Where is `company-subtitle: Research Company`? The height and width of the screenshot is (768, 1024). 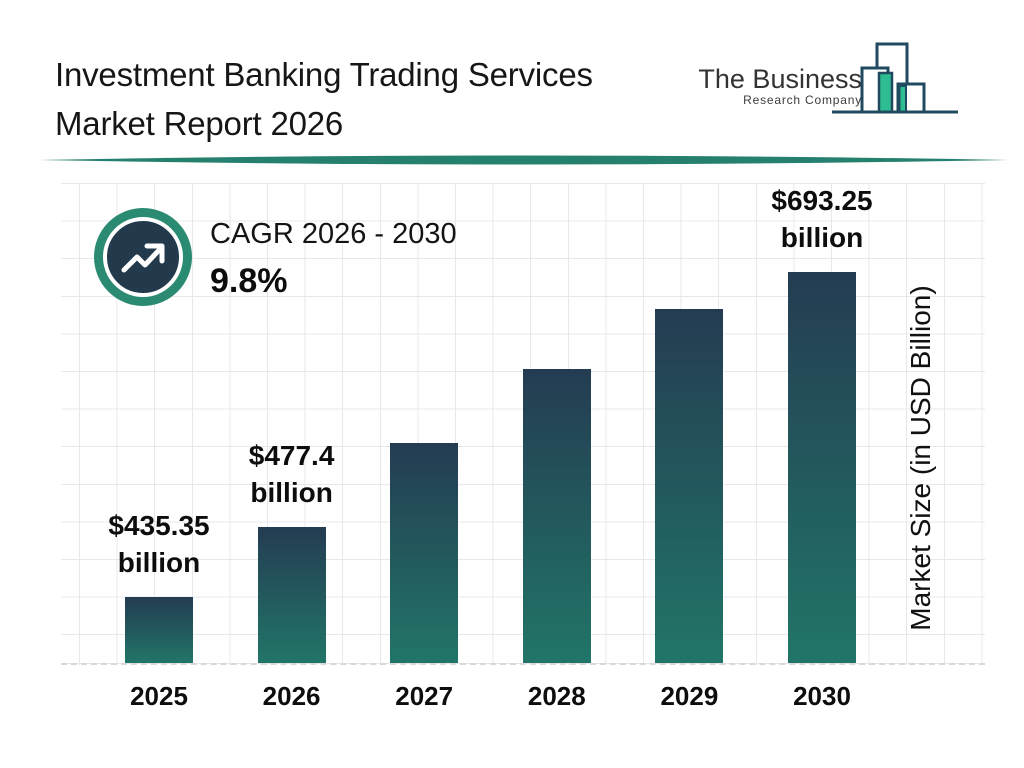 company-subtitle: Research Company is located at coordinates (802, 100).